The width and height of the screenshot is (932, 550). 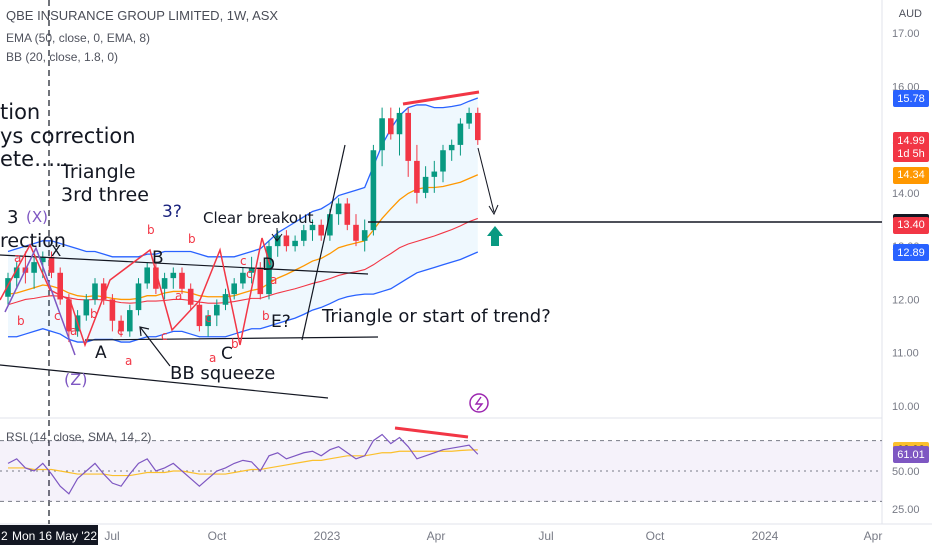 What do you see at coordinates (906, 510) in the screenshot?
I see `rsi-tick-label: 25.00` at bounding box center [906, 510].